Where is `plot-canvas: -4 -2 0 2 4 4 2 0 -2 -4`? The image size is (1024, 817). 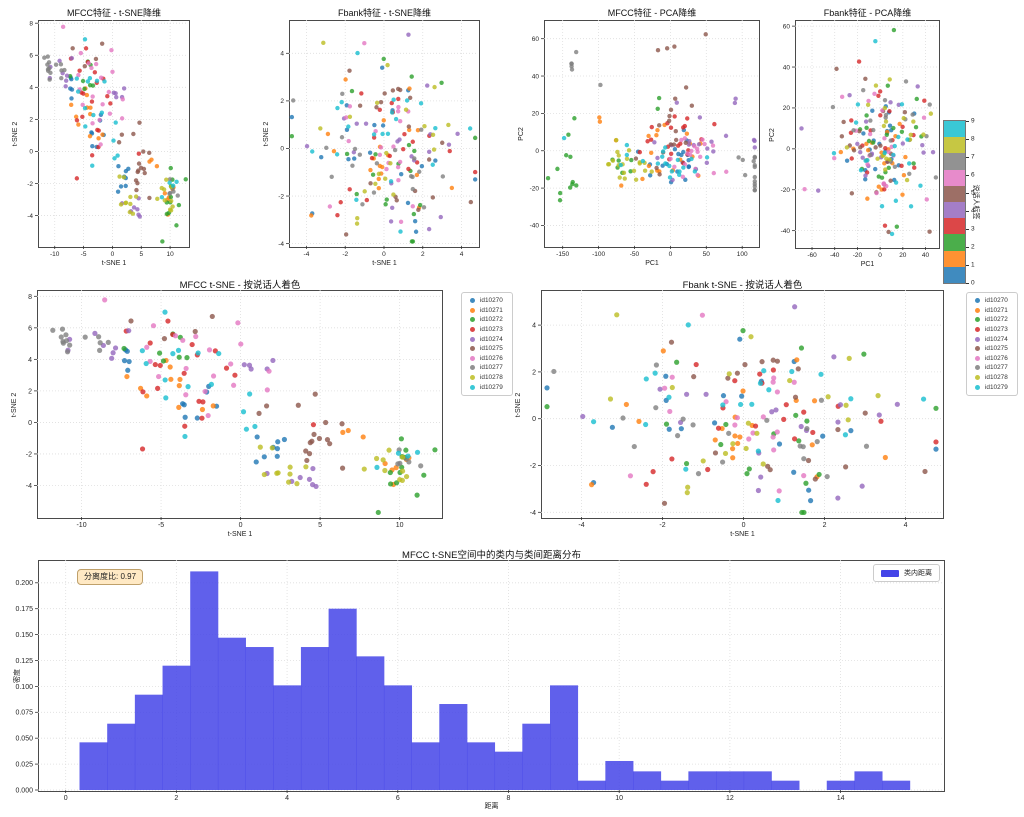
plot-canvas: -4 -2 0 2 4 4 2 0 -2 -4 is located at coordinates (378, 139).